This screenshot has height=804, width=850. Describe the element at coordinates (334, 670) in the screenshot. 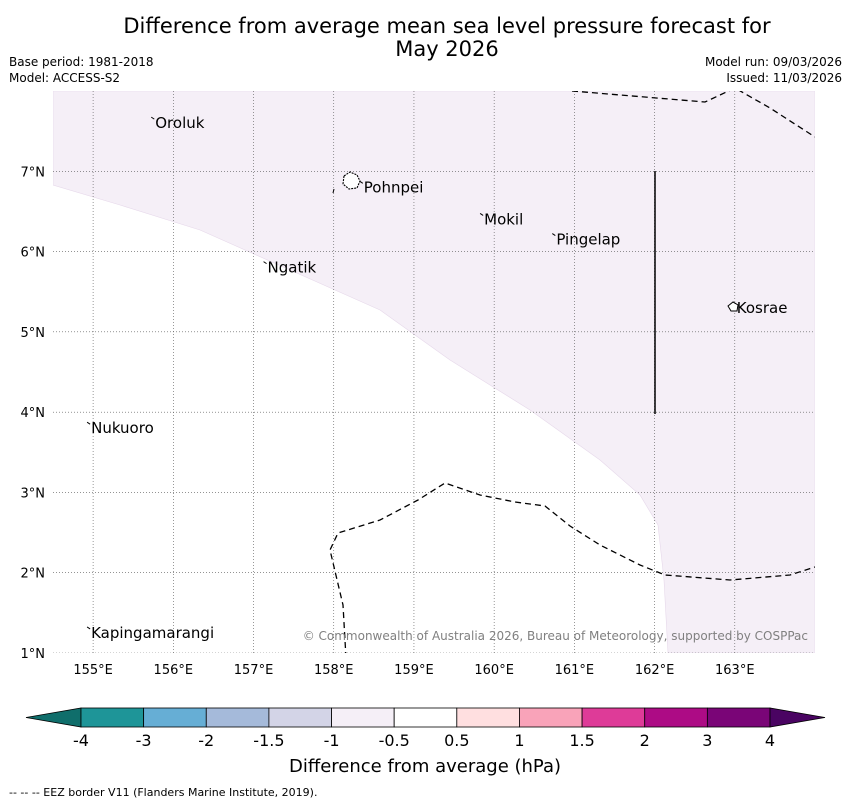

I see `lon-tick-label: 158°E` at that location.